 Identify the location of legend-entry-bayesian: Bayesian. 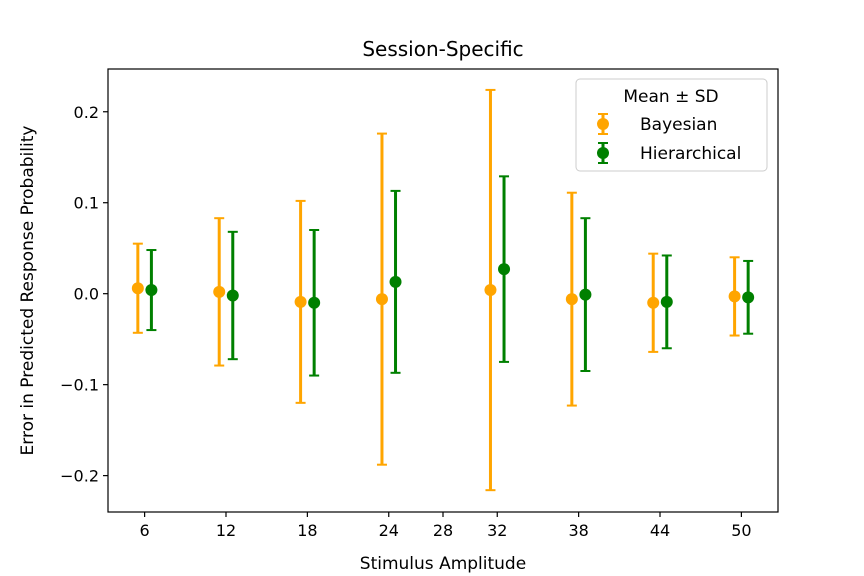
(657, 124).